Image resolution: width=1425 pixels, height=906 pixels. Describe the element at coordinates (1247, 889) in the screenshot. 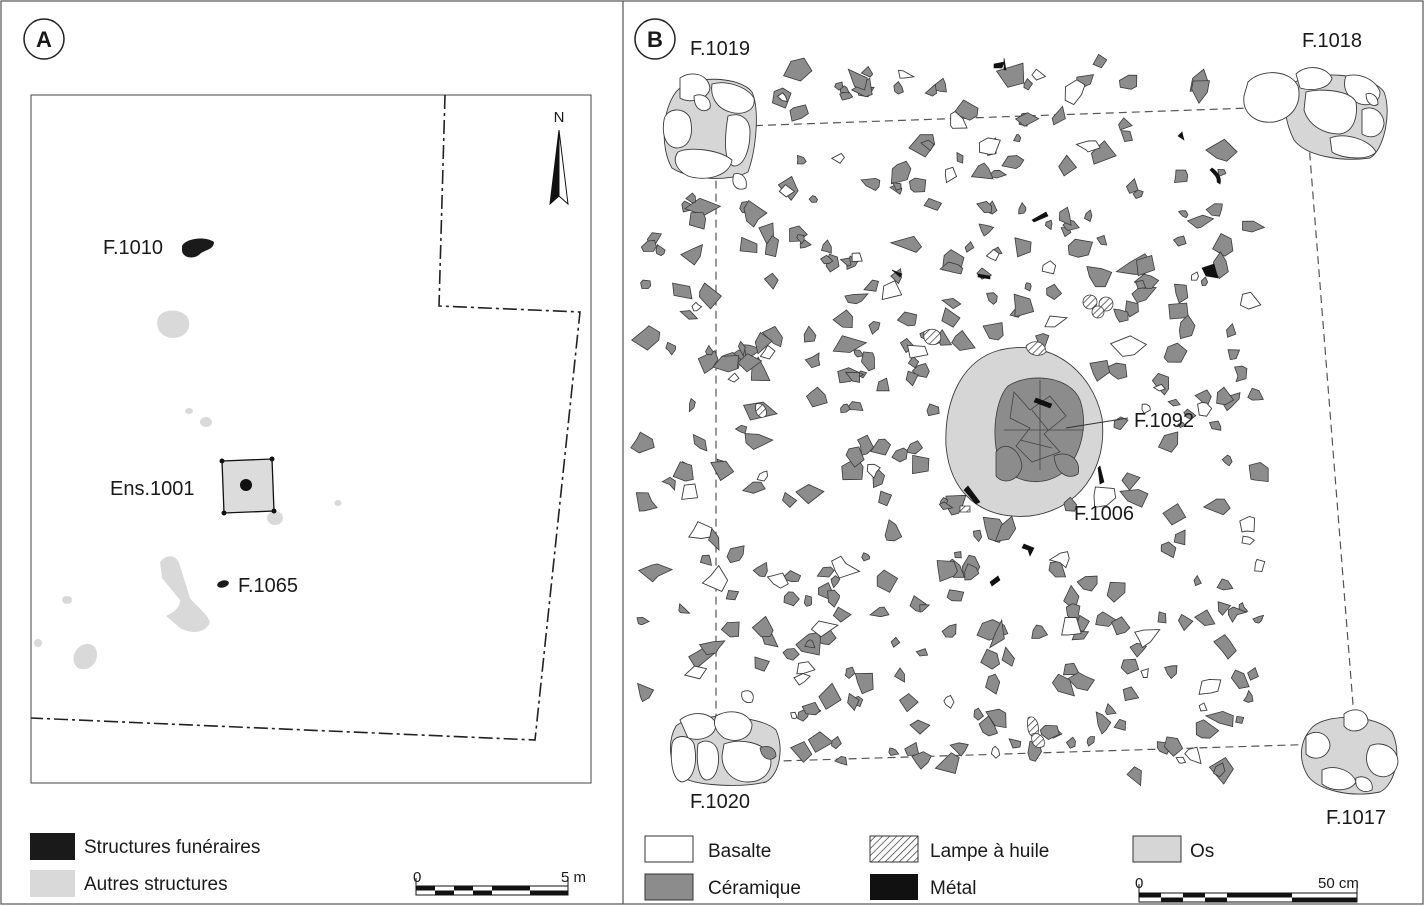

I see `scale-bar-b: 0 50 cm` at that location.